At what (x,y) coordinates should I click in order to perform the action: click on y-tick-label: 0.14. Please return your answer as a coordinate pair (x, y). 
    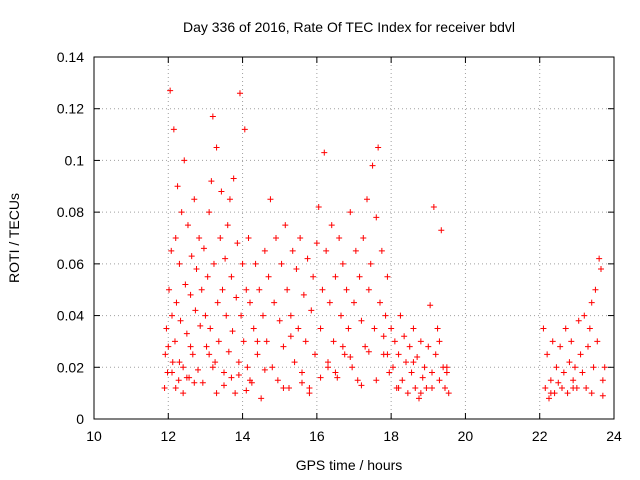
    Looking at the image, I should click on (70, 57).